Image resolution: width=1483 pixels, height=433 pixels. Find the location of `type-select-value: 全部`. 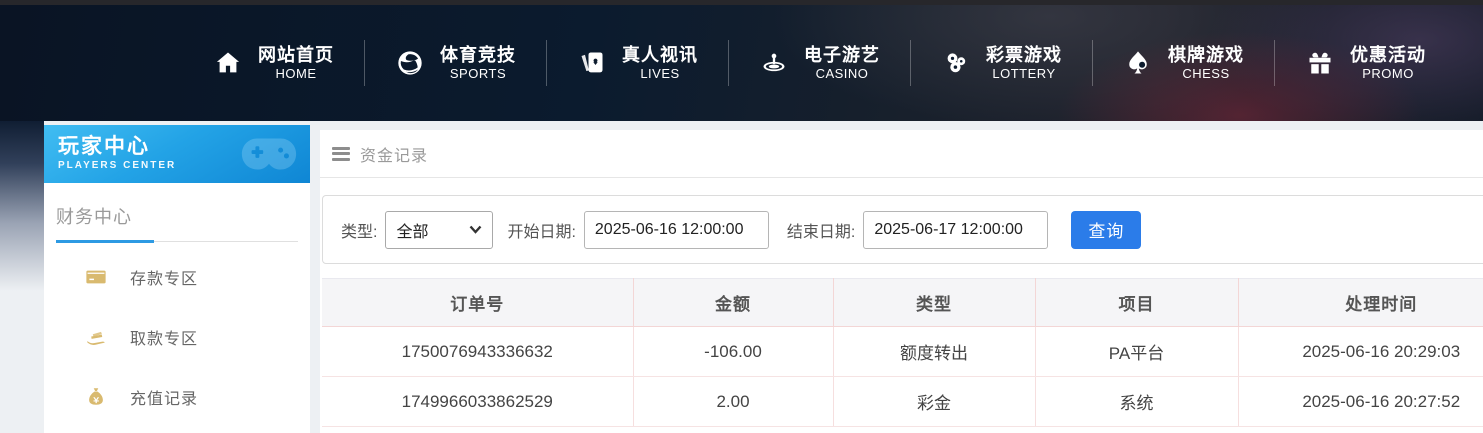

type-select-value: 全部 is located at coordinates (412, 232).